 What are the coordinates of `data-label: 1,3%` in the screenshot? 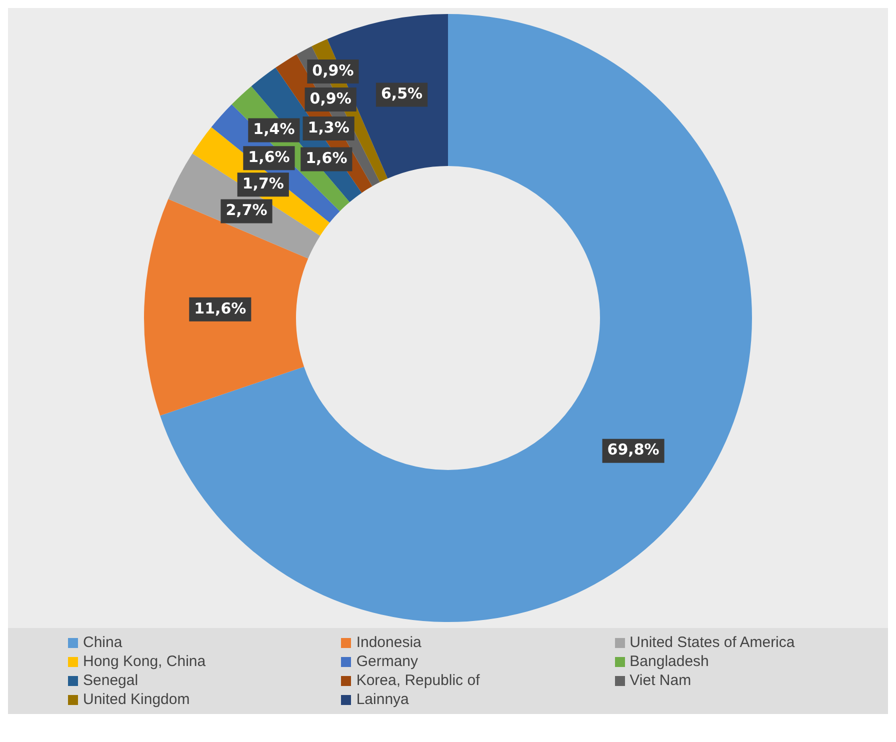 It's located at (329, 127).